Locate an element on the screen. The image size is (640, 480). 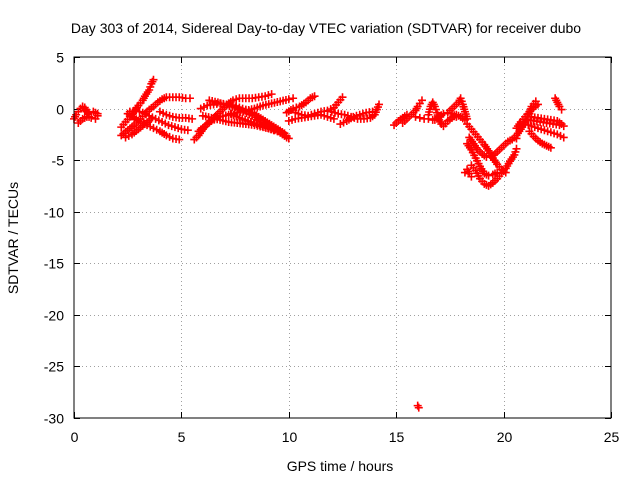
x-tick-label: 0 is located at coordinates (75, 437).